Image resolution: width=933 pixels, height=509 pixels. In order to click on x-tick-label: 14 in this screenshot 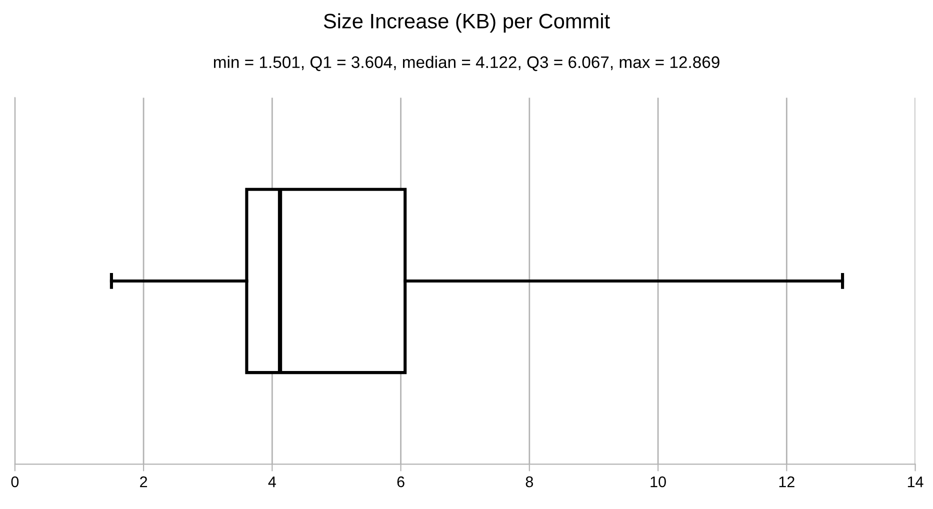, I will do `click(916, 482)`.